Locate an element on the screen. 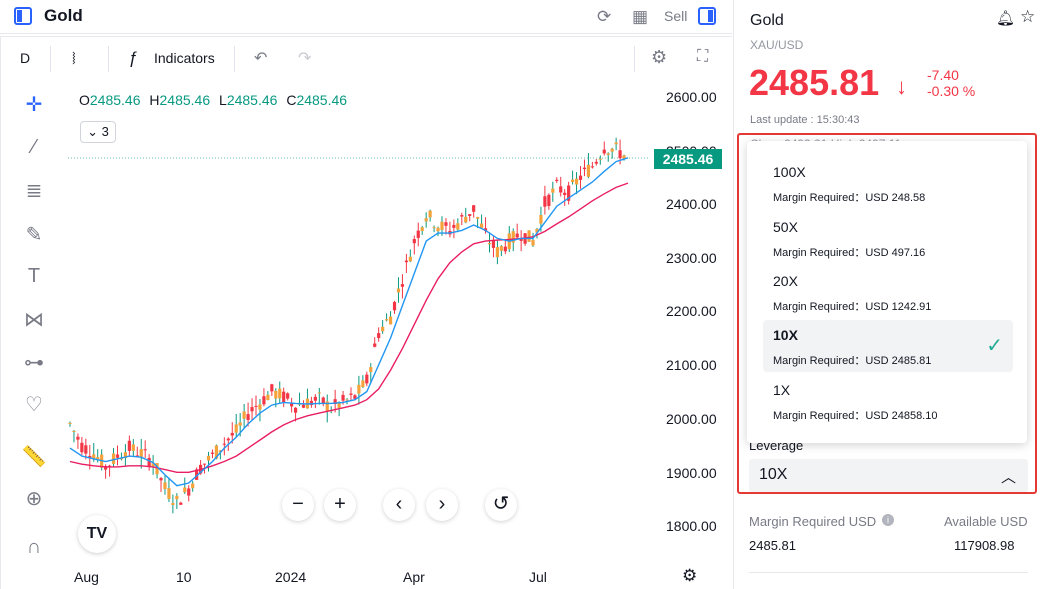 The width and height of the screenshot is (1042, 589). x-tick: Jul is located at coordinates (538, 577).